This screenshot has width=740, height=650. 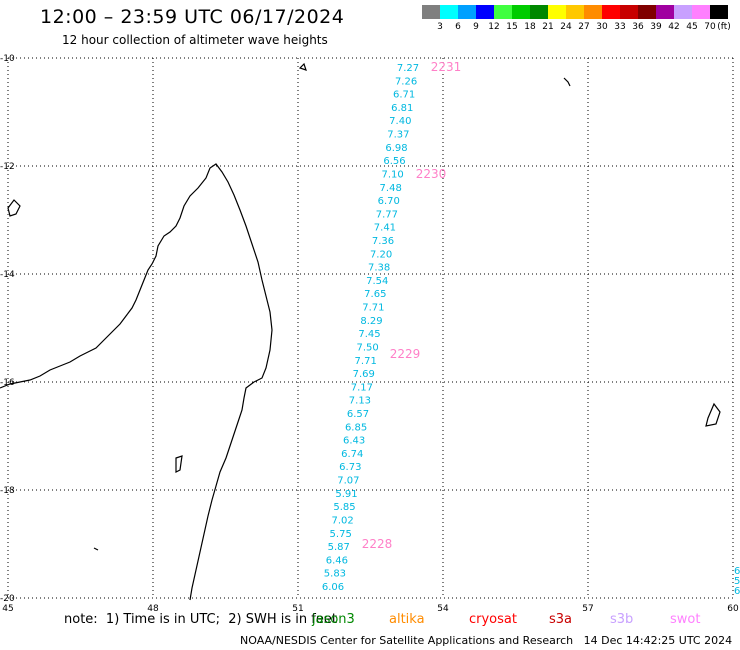 I want to click on wave-height-label: 7.54, so click(x=377, y=281).